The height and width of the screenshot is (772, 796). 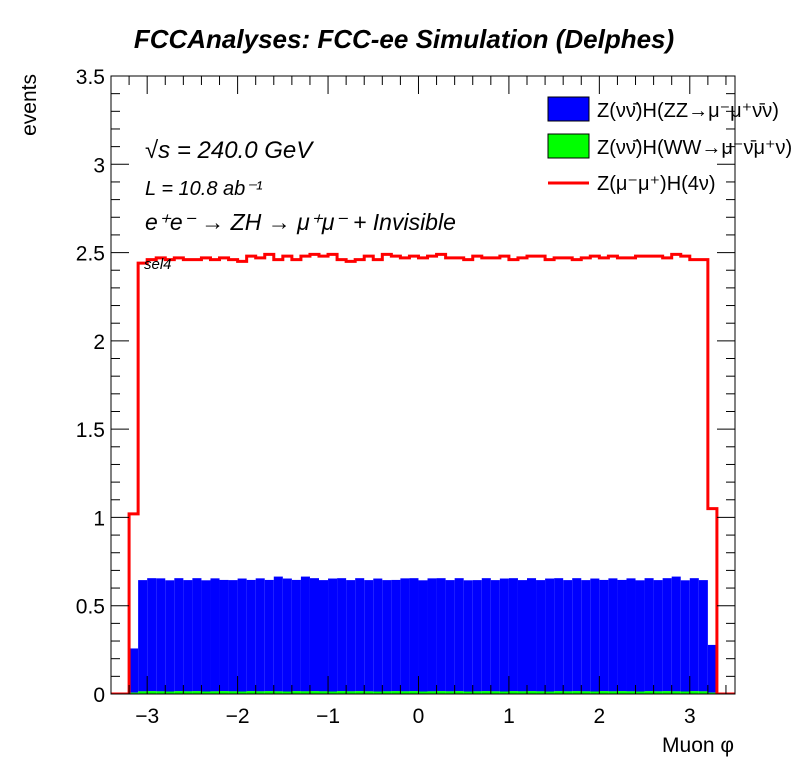 I want to click on stacked-bars, so click(x=423, y=635).